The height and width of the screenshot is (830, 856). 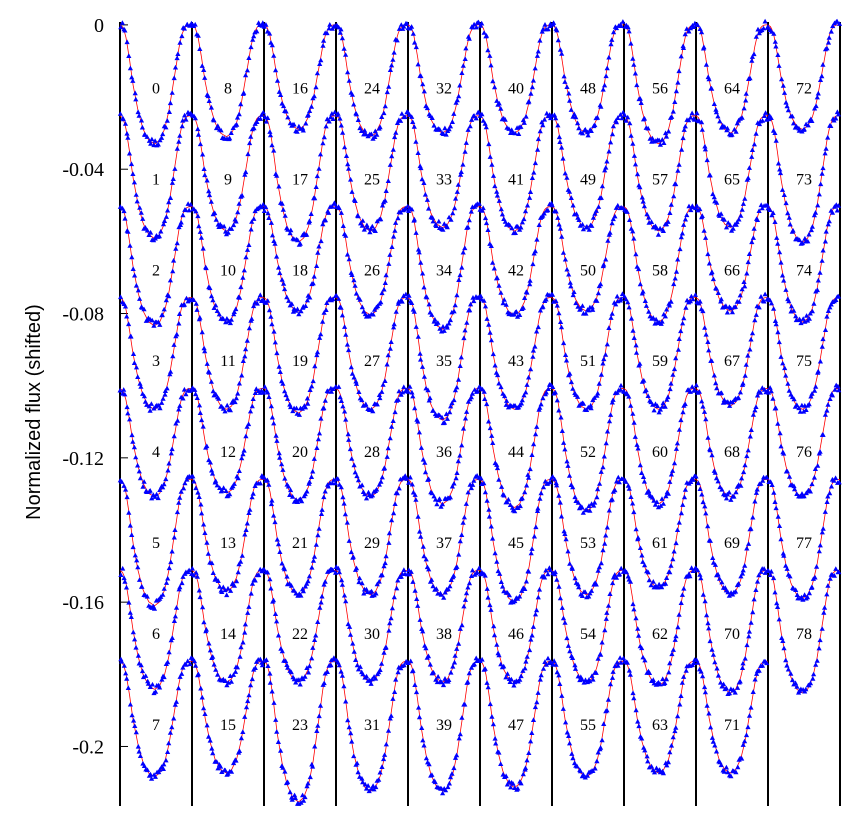 I want to click on cycle-label: 33, so click(x=444, y=179).